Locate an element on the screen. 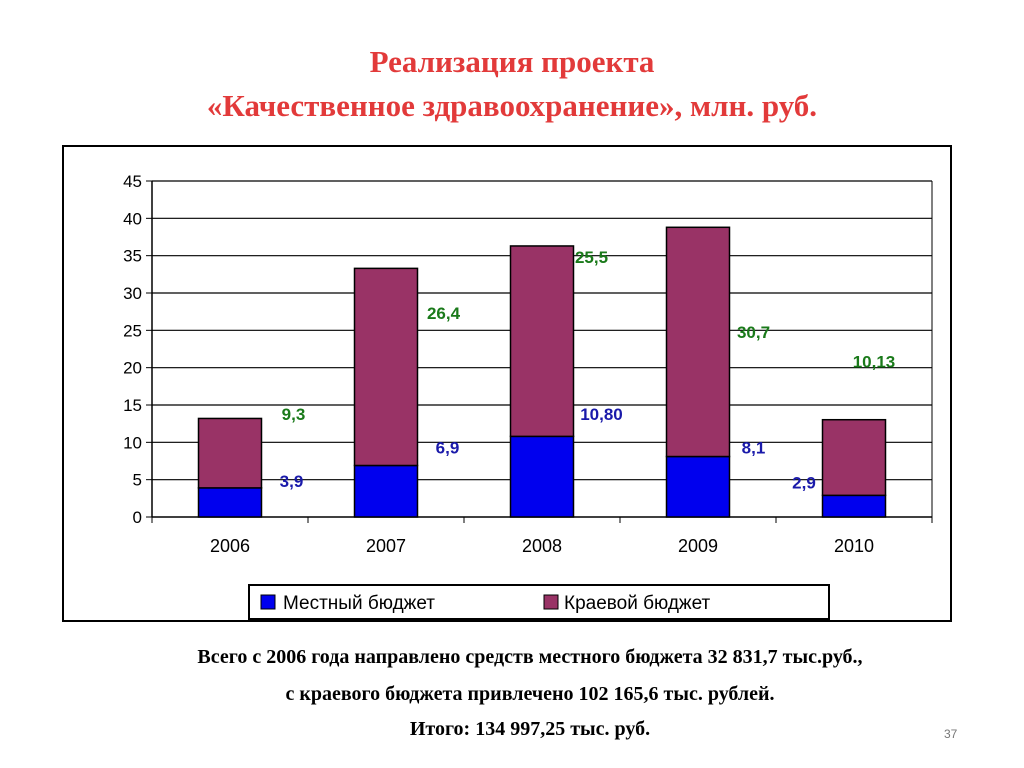 This screenshot has width=1024, height=768. legend-box is located at coordinates (539, 602).